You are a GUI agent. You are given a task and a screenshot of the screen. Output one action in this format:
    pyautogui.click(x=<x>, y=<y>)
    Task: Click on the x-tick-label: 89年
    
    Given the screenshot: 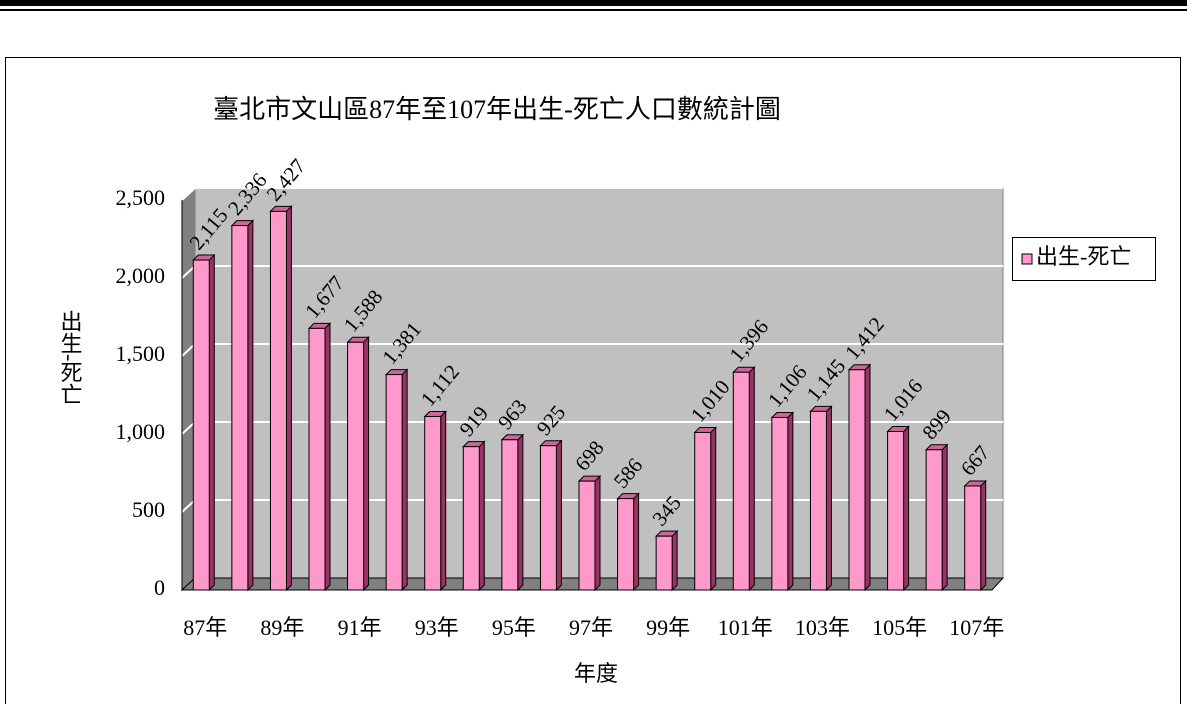 What is the action you would take?
    pyautogui.click(x=282, y=627)
    